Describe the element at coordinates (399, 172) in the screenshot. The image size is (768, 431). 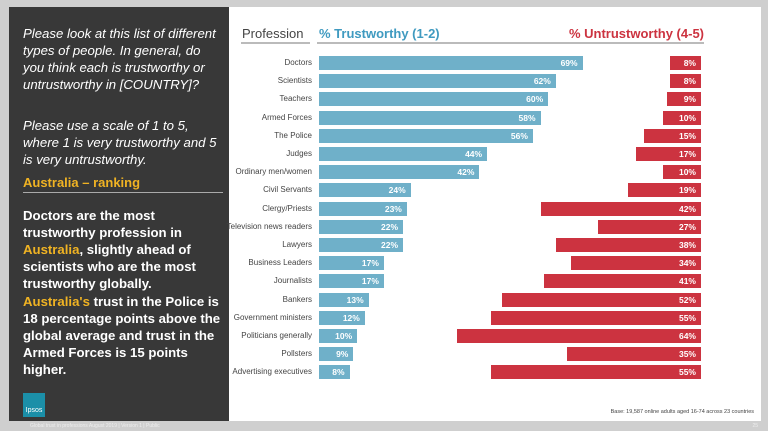
I see `trust-bar: 42%` at that location.